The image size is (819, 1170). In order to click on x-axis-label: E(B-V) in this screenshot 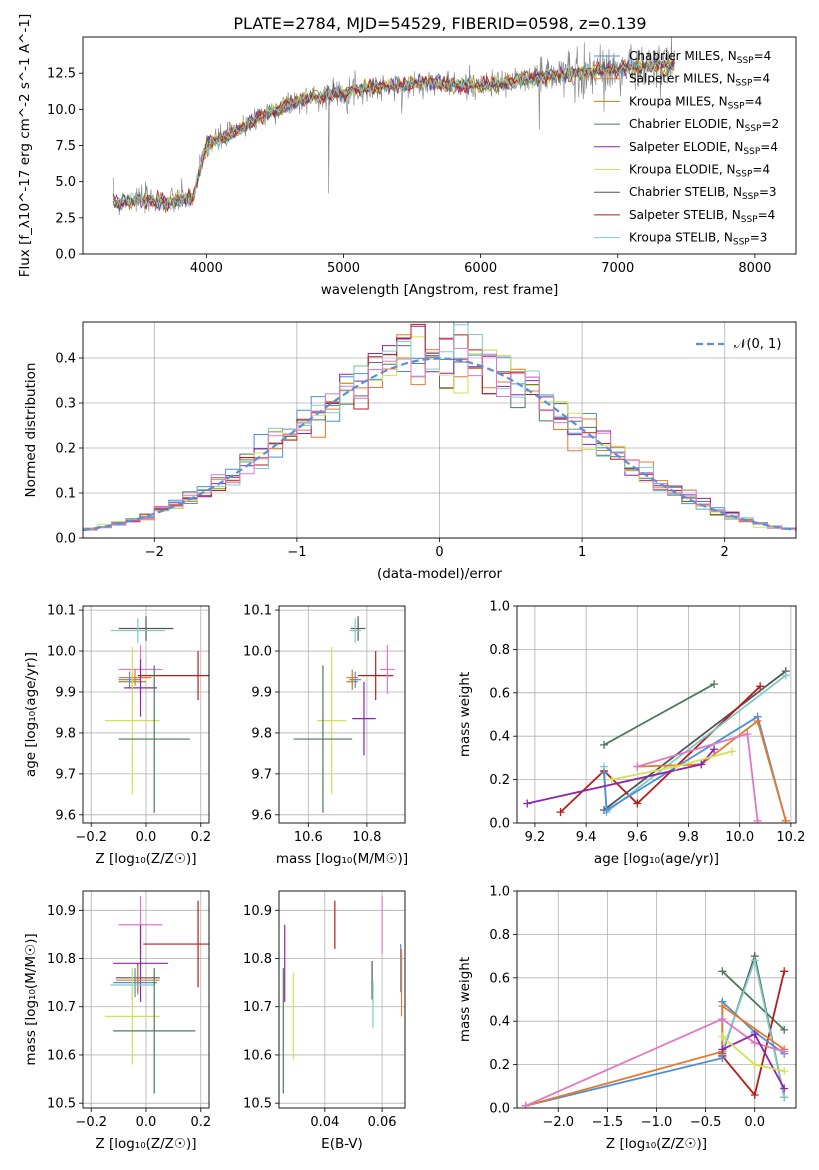, I will do `click(342, 1144)`.